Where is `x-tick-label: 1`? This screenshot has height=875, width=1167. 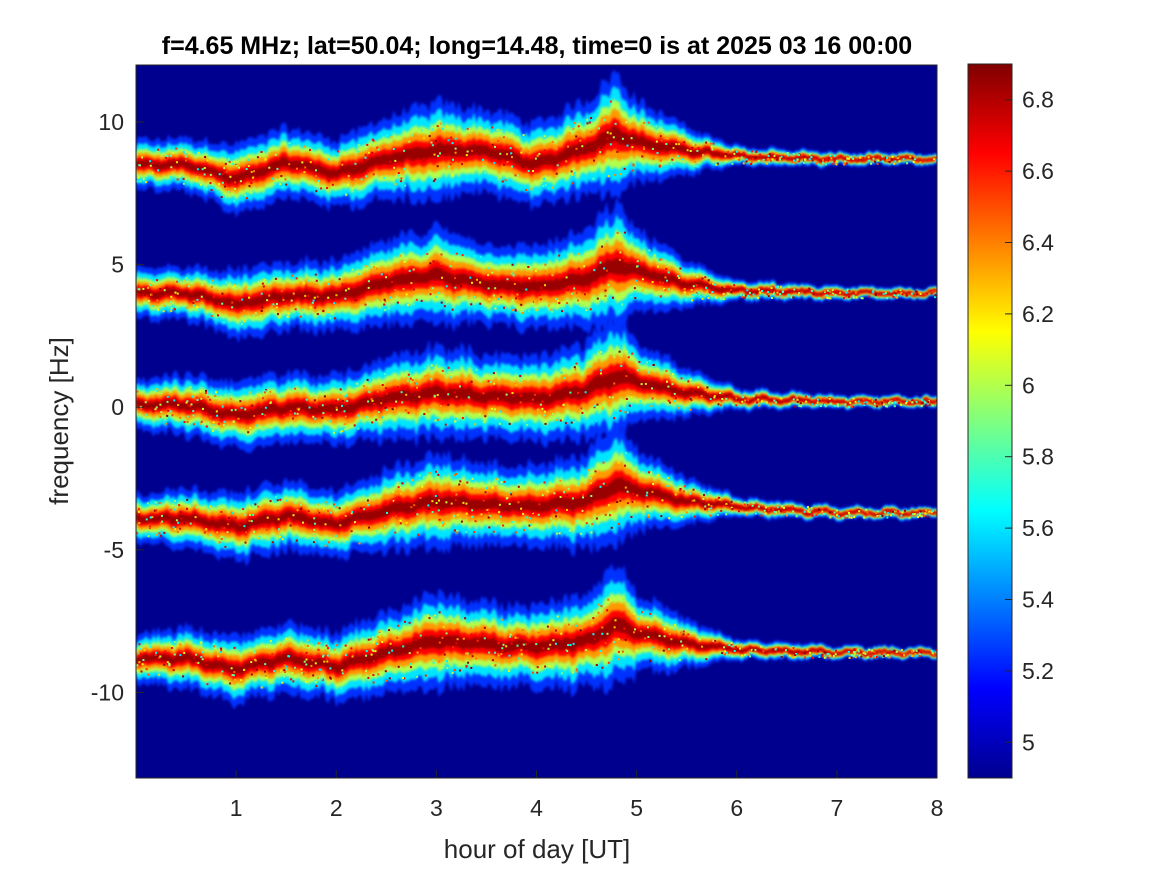 x-tick-label: 1 is located at coordinates (236, 808).